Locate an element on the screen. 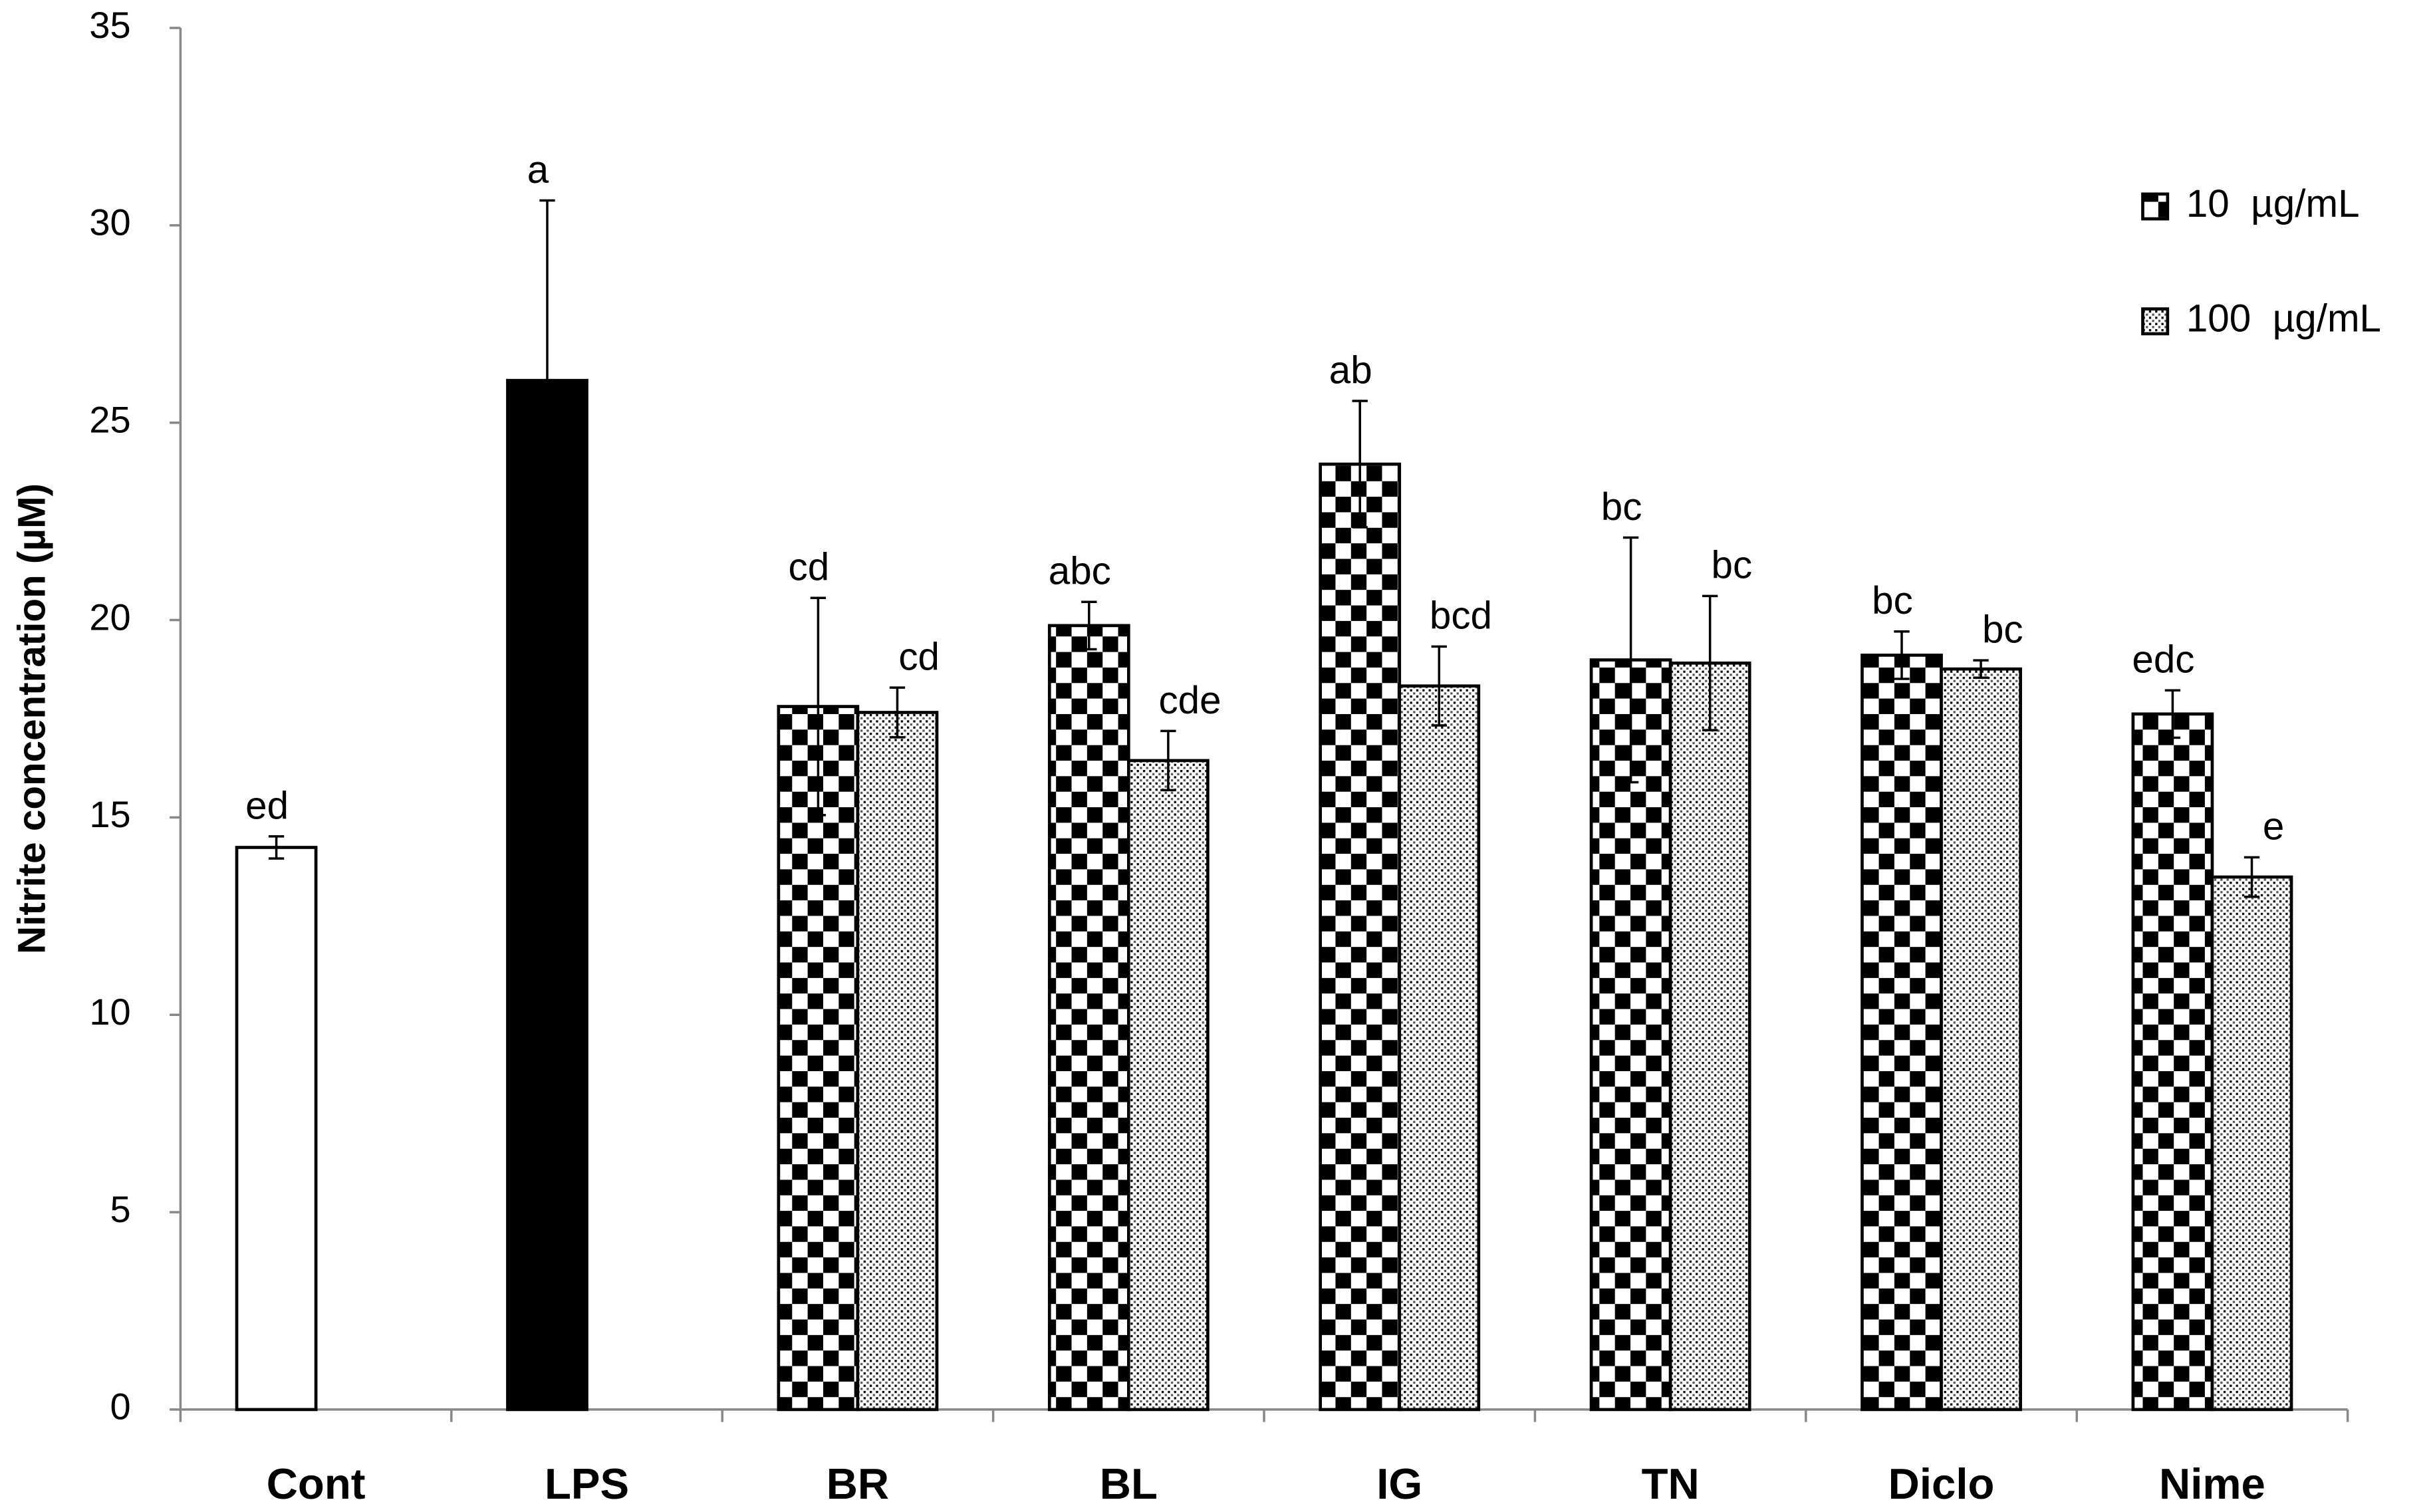 The height and width of the screenshot is (1512, 2435). x-tick-label: TN is located at coordinates (1671, 1483).